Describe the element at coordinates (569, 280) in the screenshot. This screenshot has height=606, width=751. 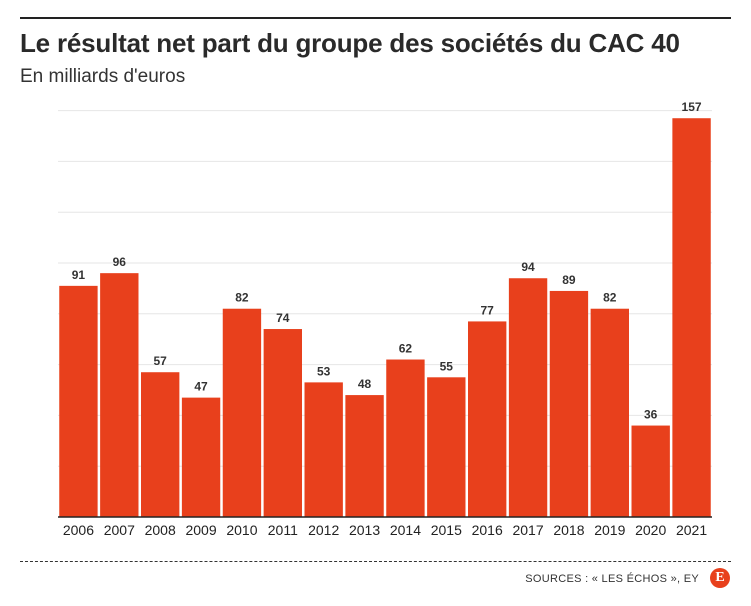
I see `data-label-2018: 89` at that location.